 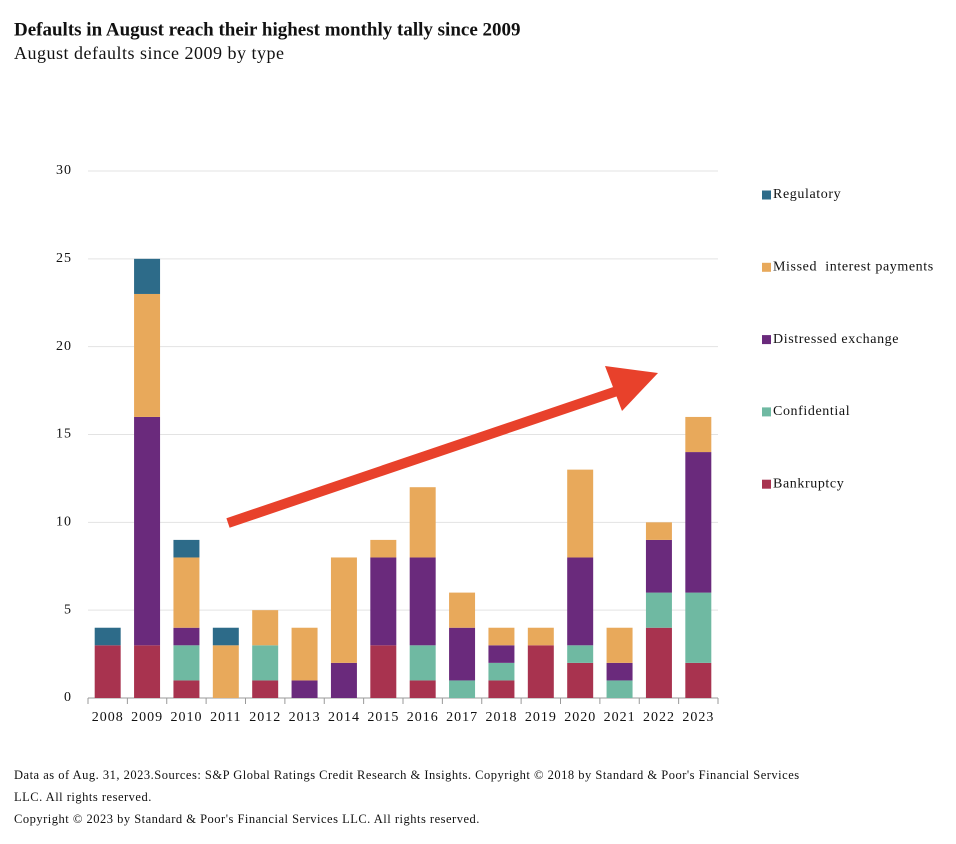 I want to click on legend-label: Confidential, so click(x=811, y=411).